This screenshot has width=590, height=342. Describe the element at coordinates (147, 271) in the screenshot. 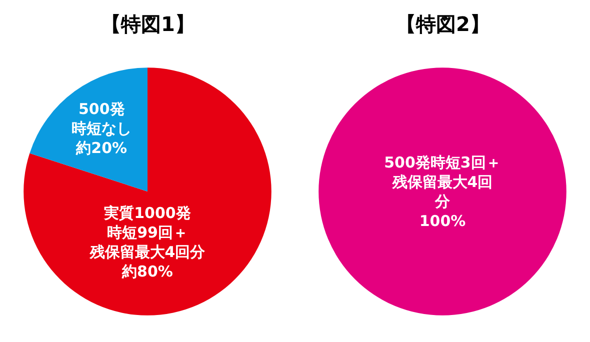

I see `data-label: 約80%` at that location.